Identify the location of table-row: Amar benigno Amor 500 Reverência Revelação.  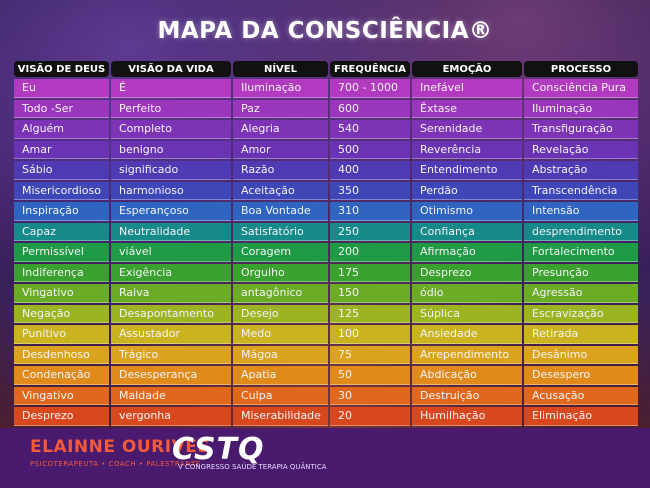
(326, 149).